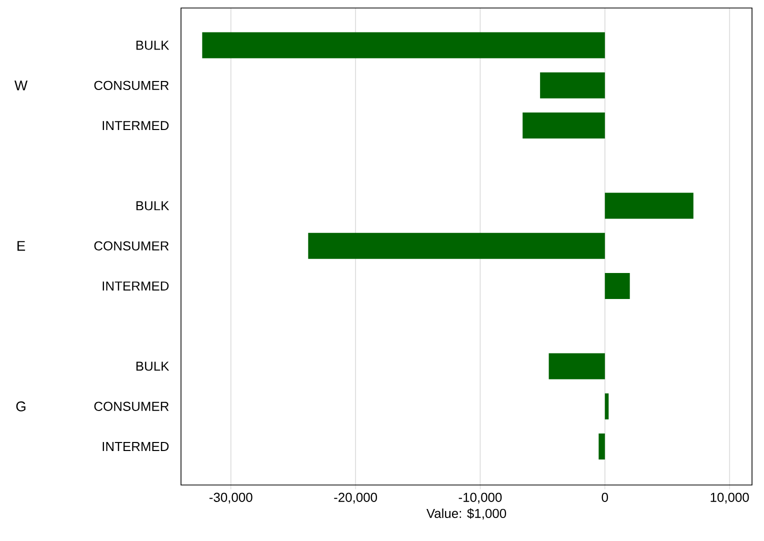 The height and width of the screenshot is (541, 764). Describe the element at coordinates (21, 246) in the screenshot. I see `text: E` at that location.